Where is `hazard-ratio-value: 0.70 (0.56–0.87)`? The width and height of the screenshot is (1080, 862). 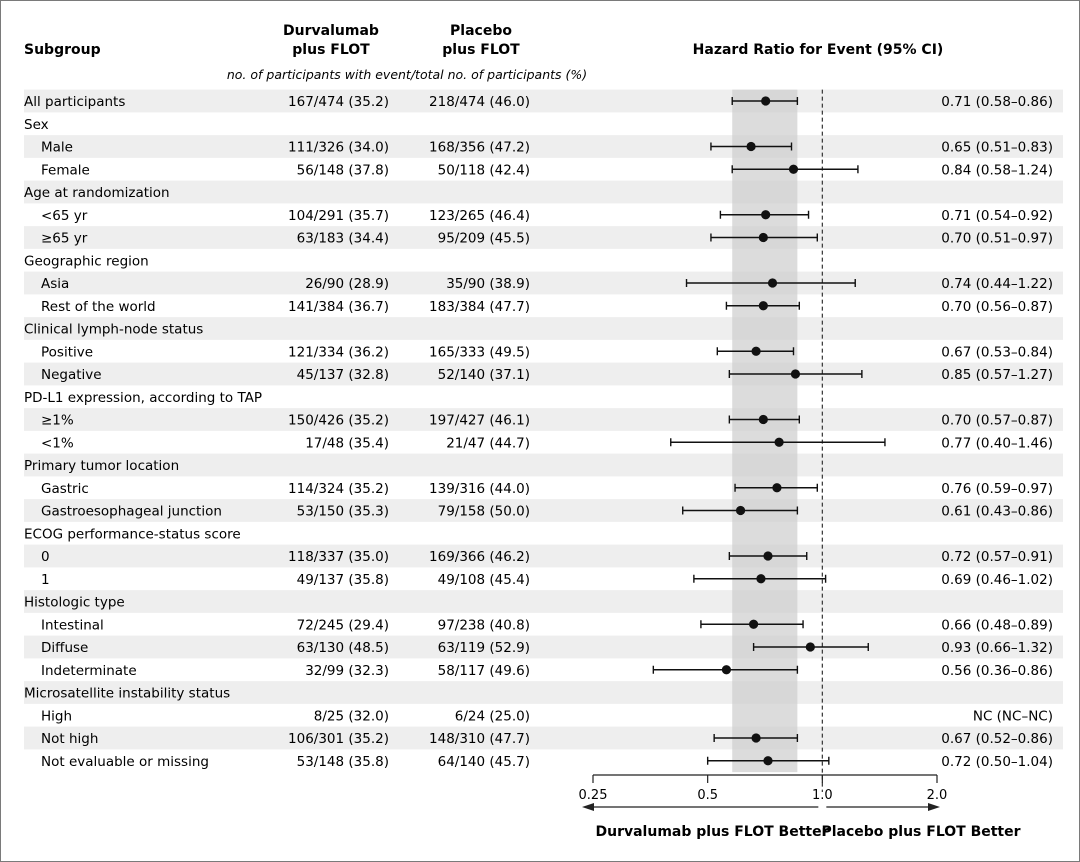
hazard-ratio-value: 0.70 (0.56–0.87) is located at coordinates (997, 307).